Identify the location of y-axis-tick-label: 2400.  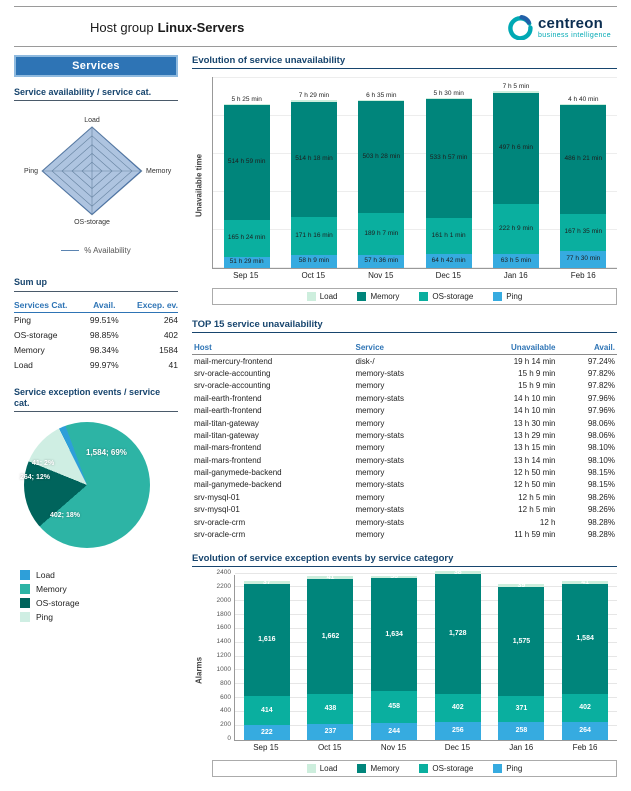
(223, 573).